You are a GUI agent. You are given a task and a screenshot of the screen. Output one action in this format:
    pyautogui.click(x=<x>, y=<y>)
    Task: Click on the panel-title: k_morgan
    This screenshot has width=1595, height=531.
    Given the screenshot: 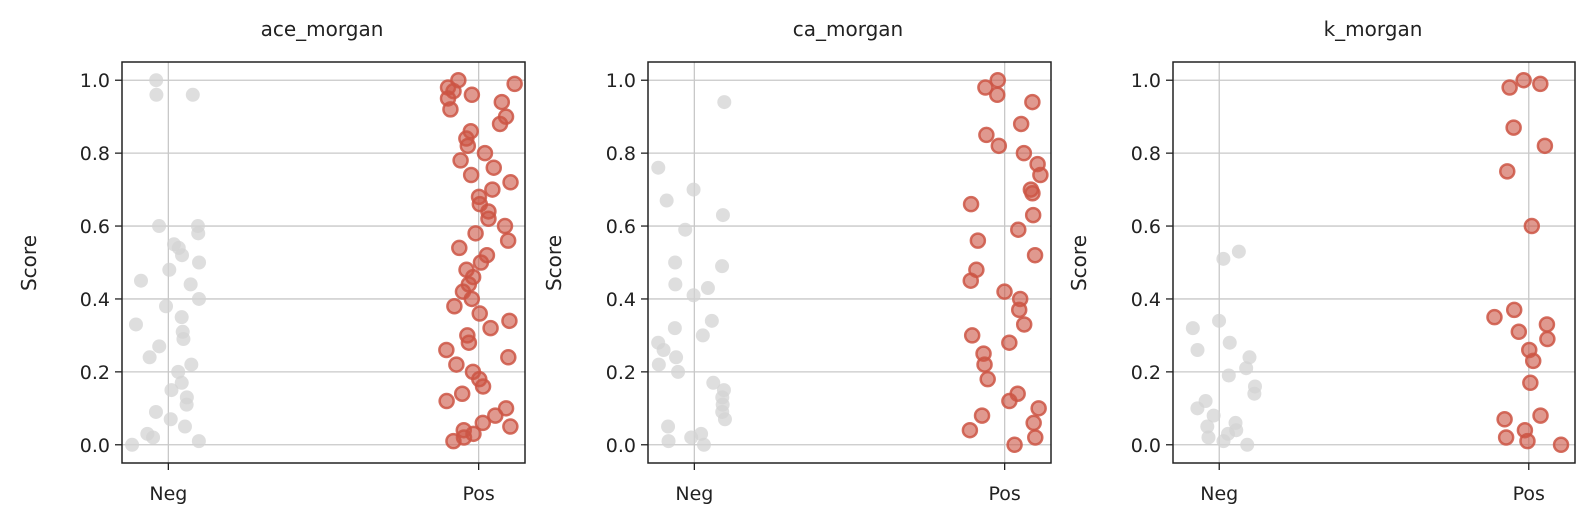 What is the action you would take?
    pyautogui.click(x=1373, y=29)
    